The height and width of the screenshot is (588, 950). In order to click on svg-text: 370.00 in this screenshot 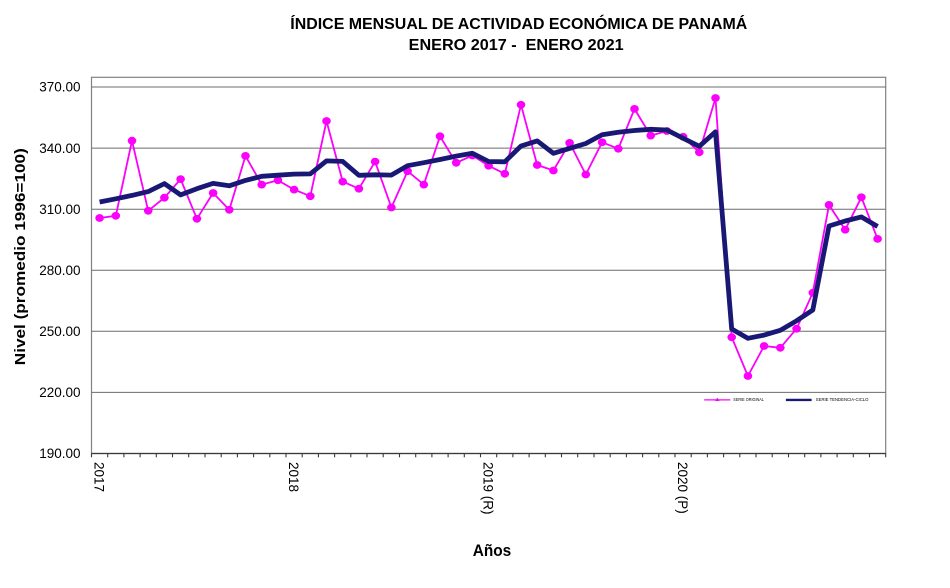, I will do `click(59, 87)`.